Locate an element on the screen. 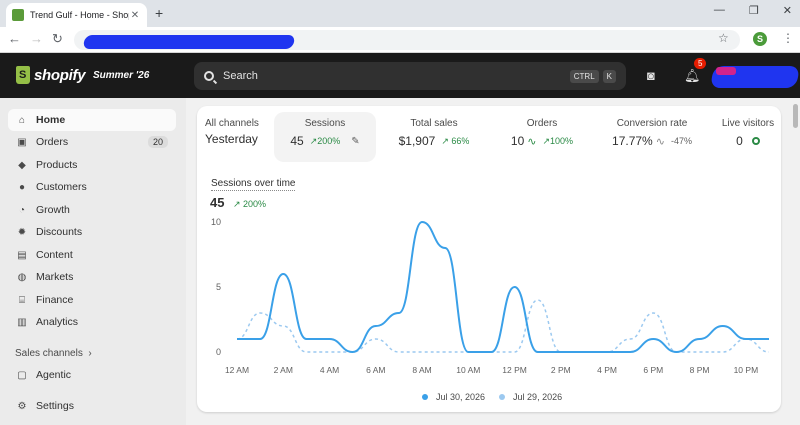  edition-badge: Summer '26 is located at coordinates (121, 75).